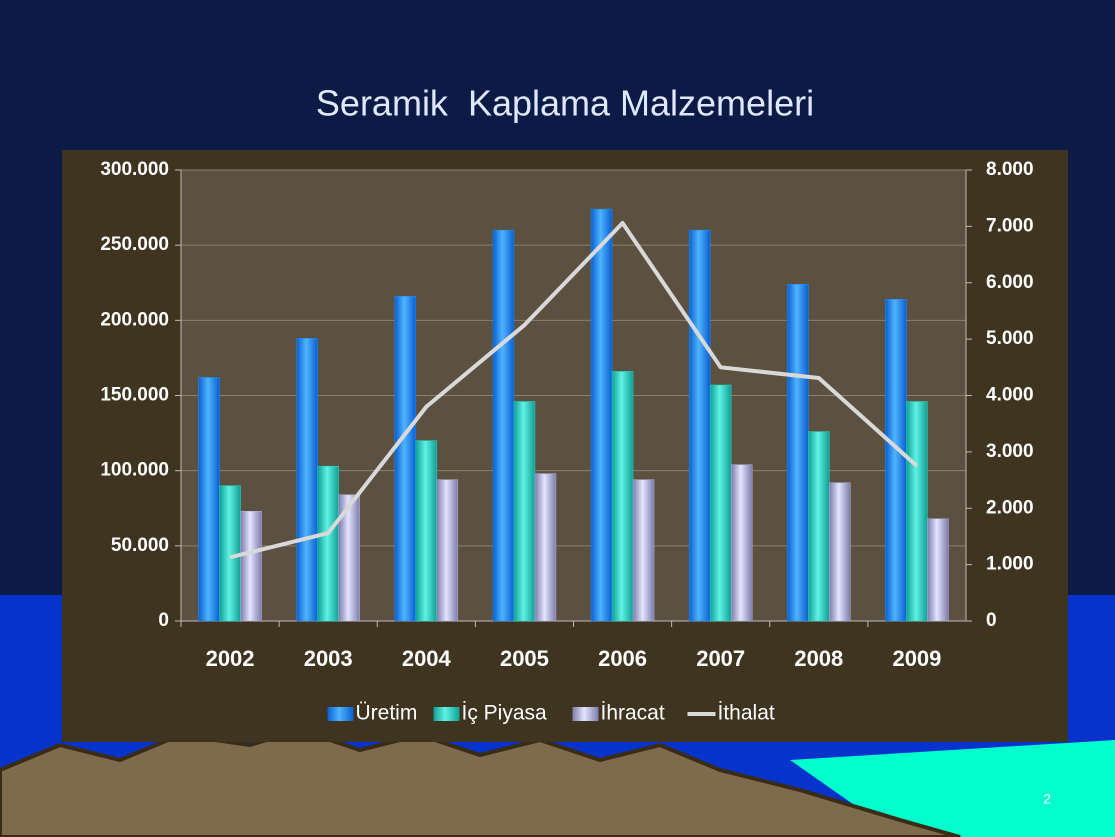 Image resolution: width=1115 pixels, height=837 pixels. Describe the element at coordinates (505, 713) in the screenshot. I see `legend-label: İç Piyasa` at that location.